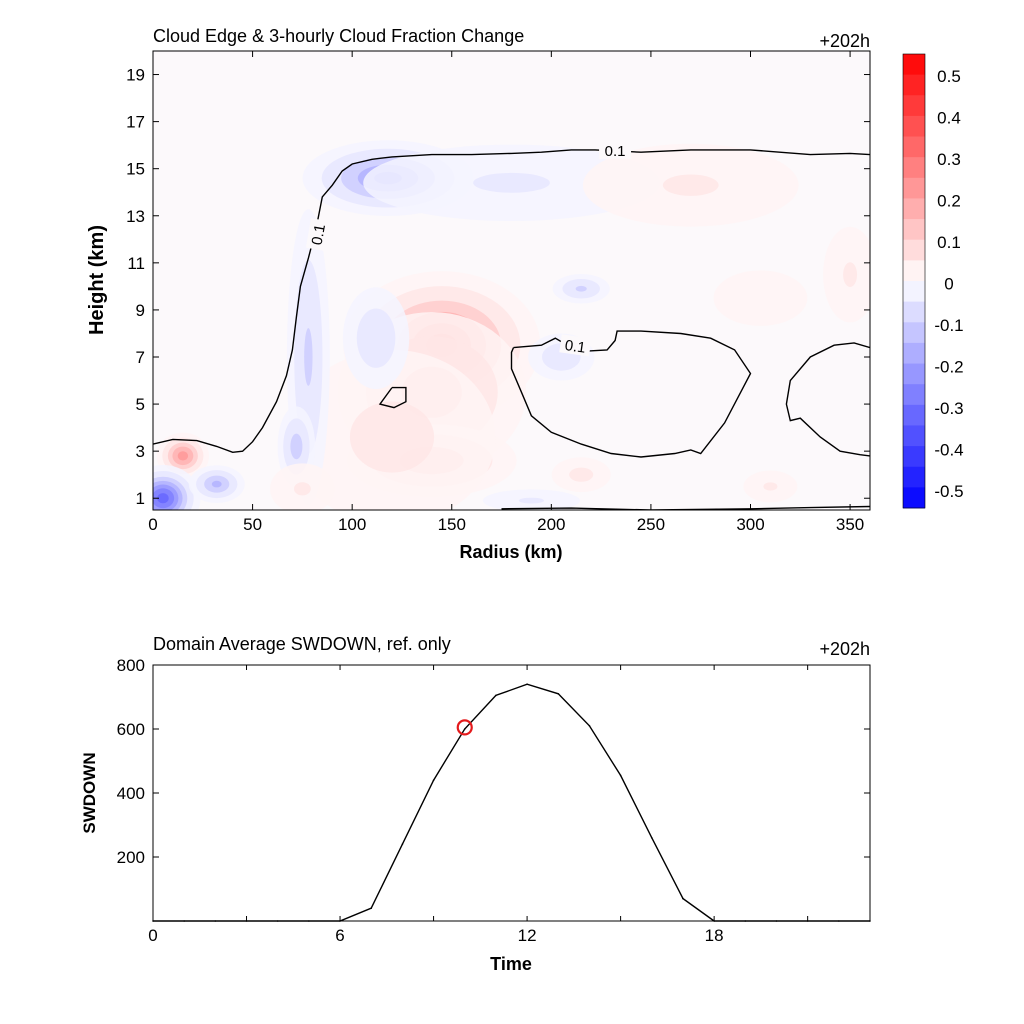 The width and height of the screenshot is (1024, 1024). I want to click on y-tick-label: 1, so click(140, 498).